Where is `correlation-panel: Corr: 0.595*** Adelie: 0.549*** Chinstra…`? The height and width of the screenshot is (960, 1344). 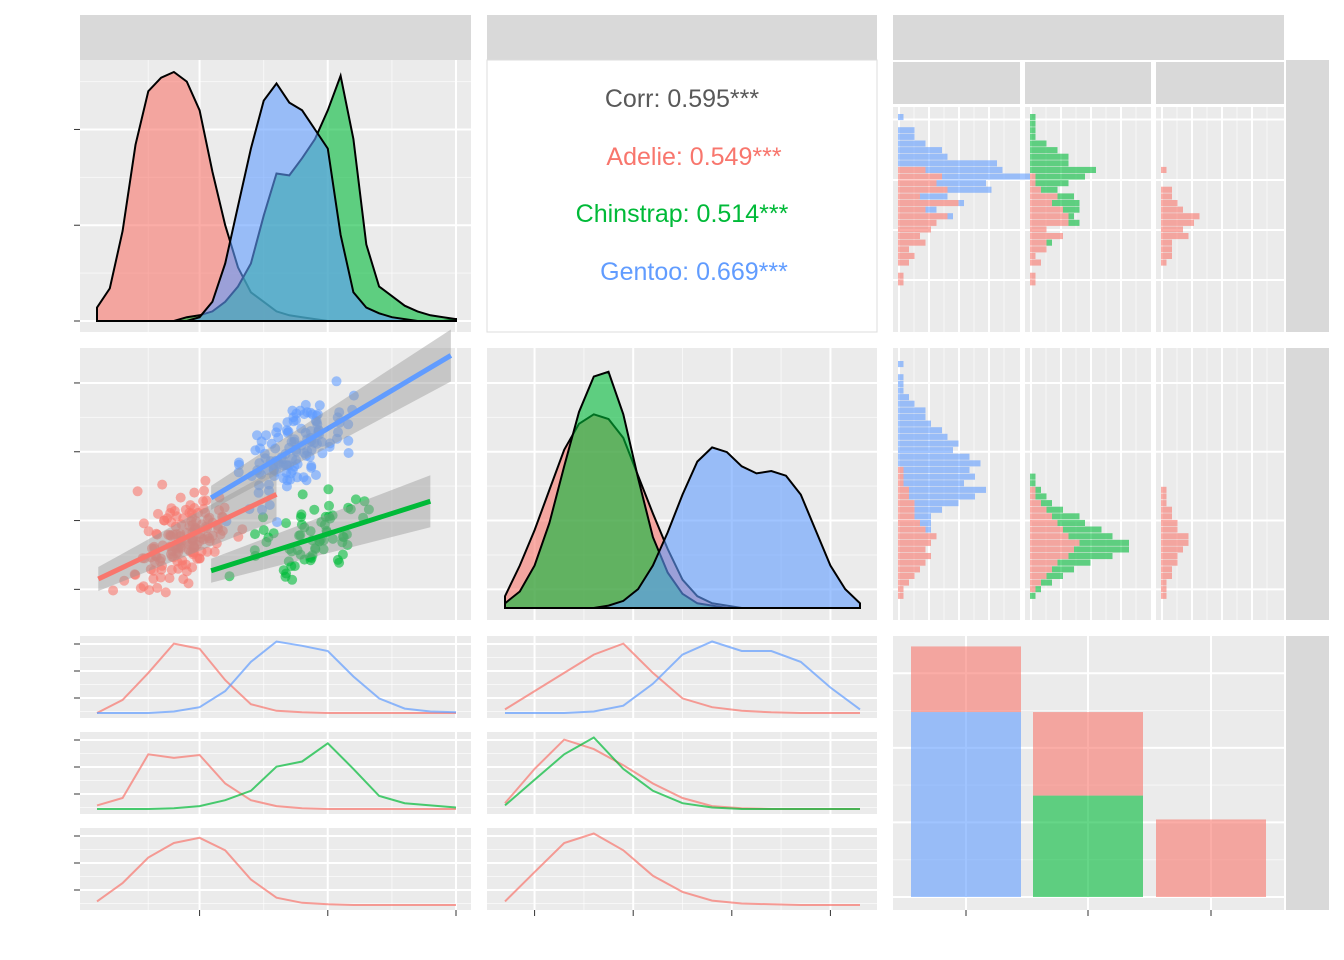
correlation-panel: Corr: 0.595*** Adelie: 0.549*** Chinstra… is located at coordinates (682, 196).